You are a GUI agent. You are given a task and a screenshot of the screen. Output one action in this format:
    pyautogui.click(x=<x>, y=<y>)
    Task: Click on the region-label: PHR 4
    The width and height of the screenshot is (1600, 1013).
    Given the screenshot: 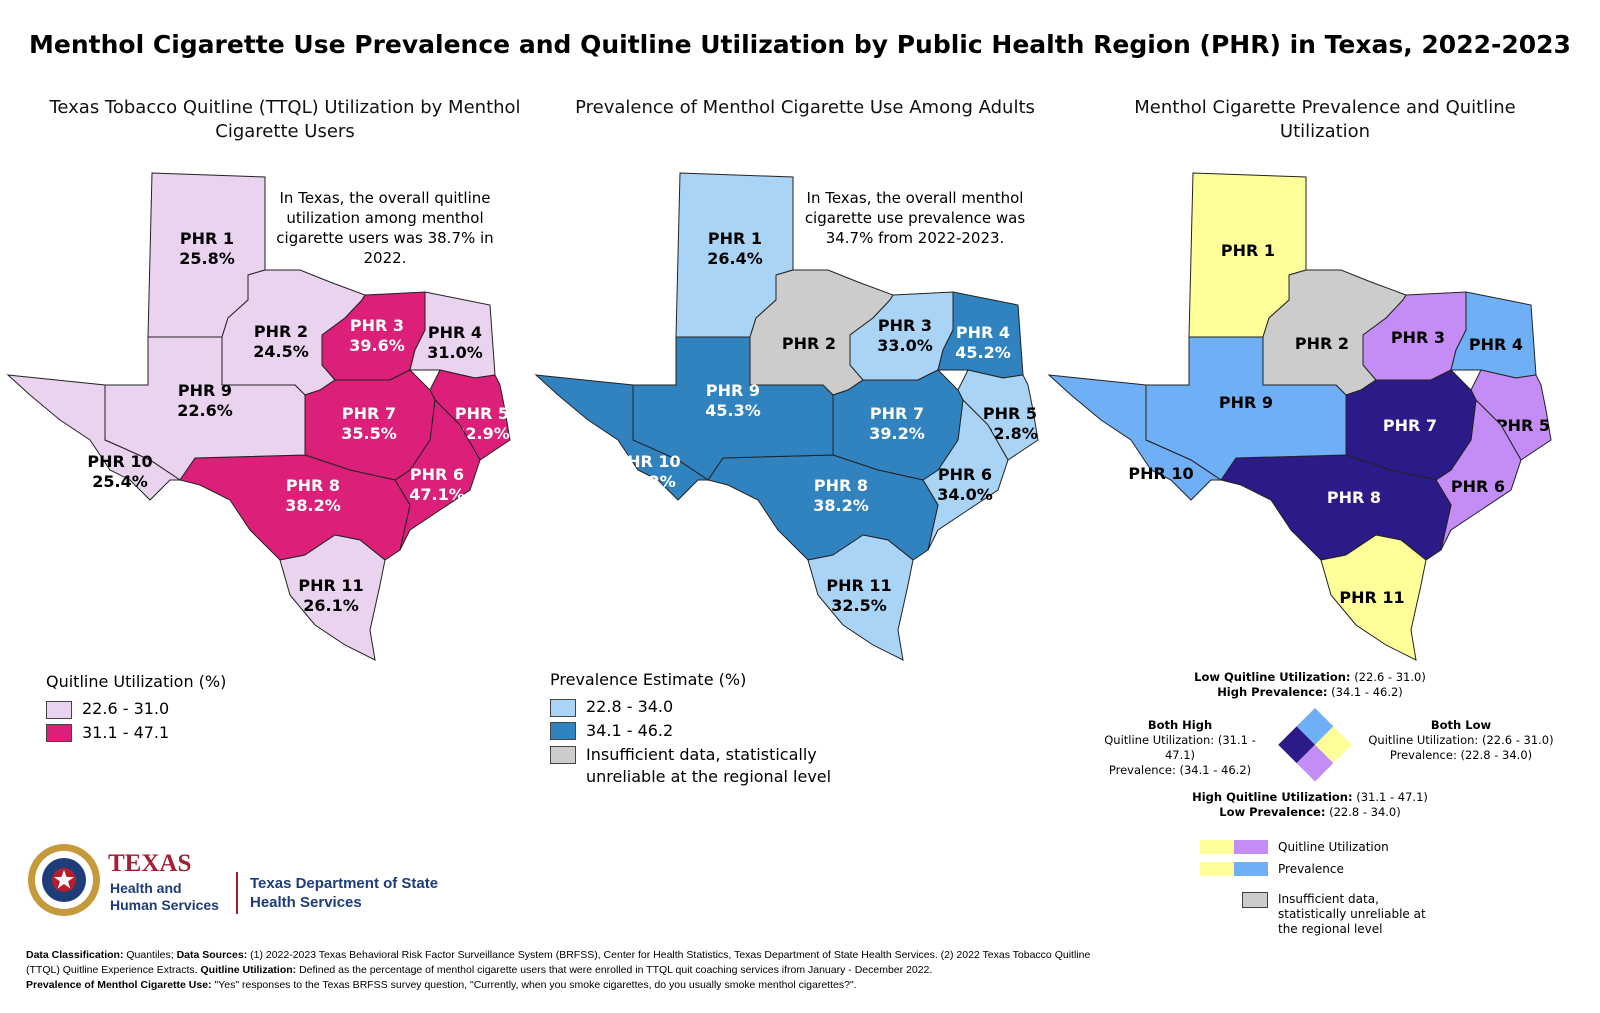 What is the action you would take?
    pyautogui.click(x=1496, y=344)
    